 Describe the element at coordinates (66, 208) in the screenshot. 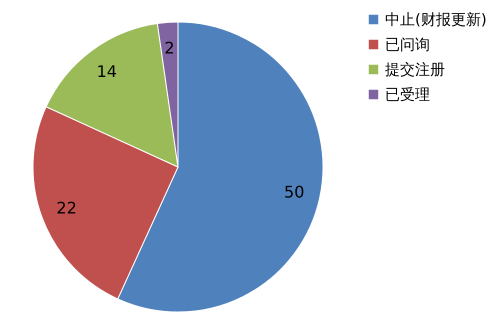

I see `data-label: 22` at that location.